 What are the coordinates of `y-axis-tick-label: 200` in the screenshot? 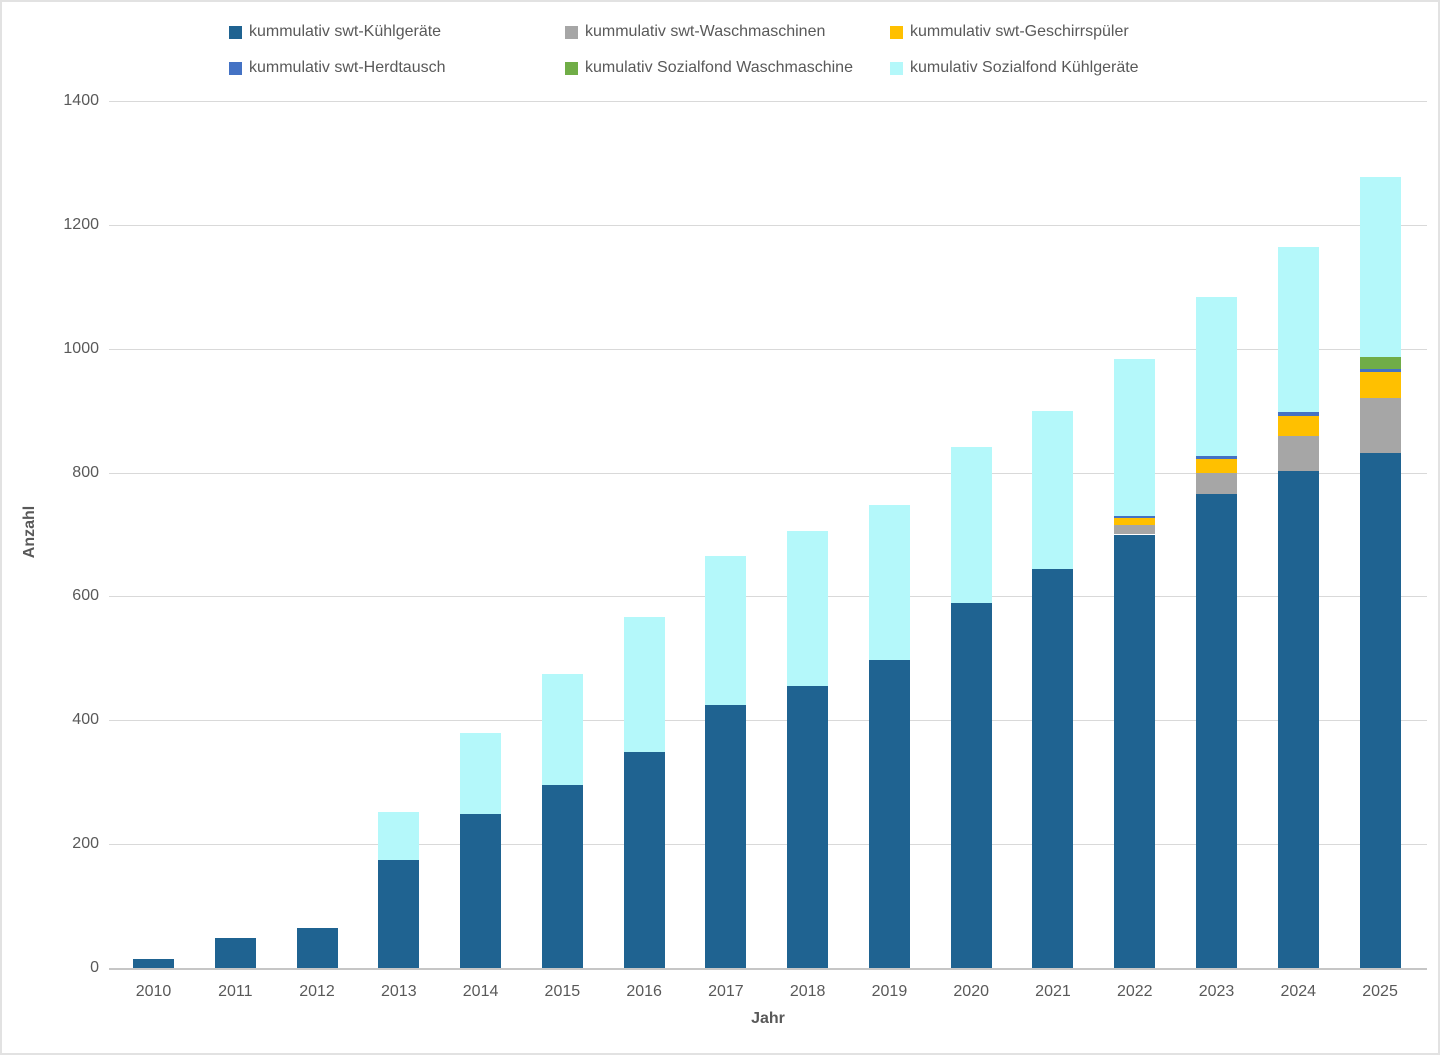 It's located at (85, 844).